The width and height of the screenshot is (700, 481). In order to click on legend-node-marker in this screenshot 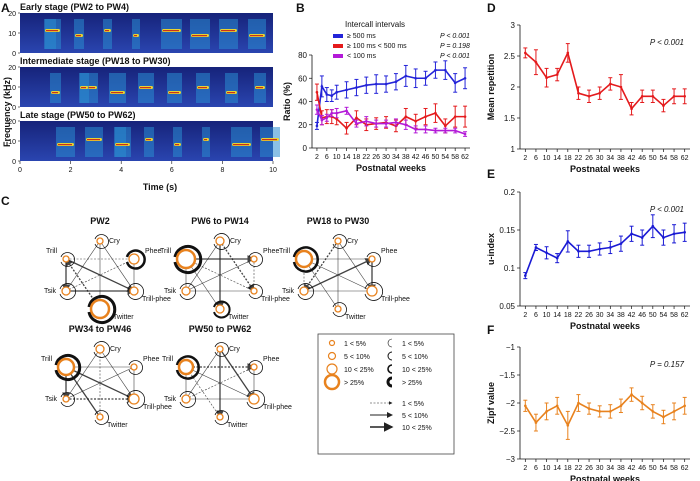, I will do `click(332, 343)`.